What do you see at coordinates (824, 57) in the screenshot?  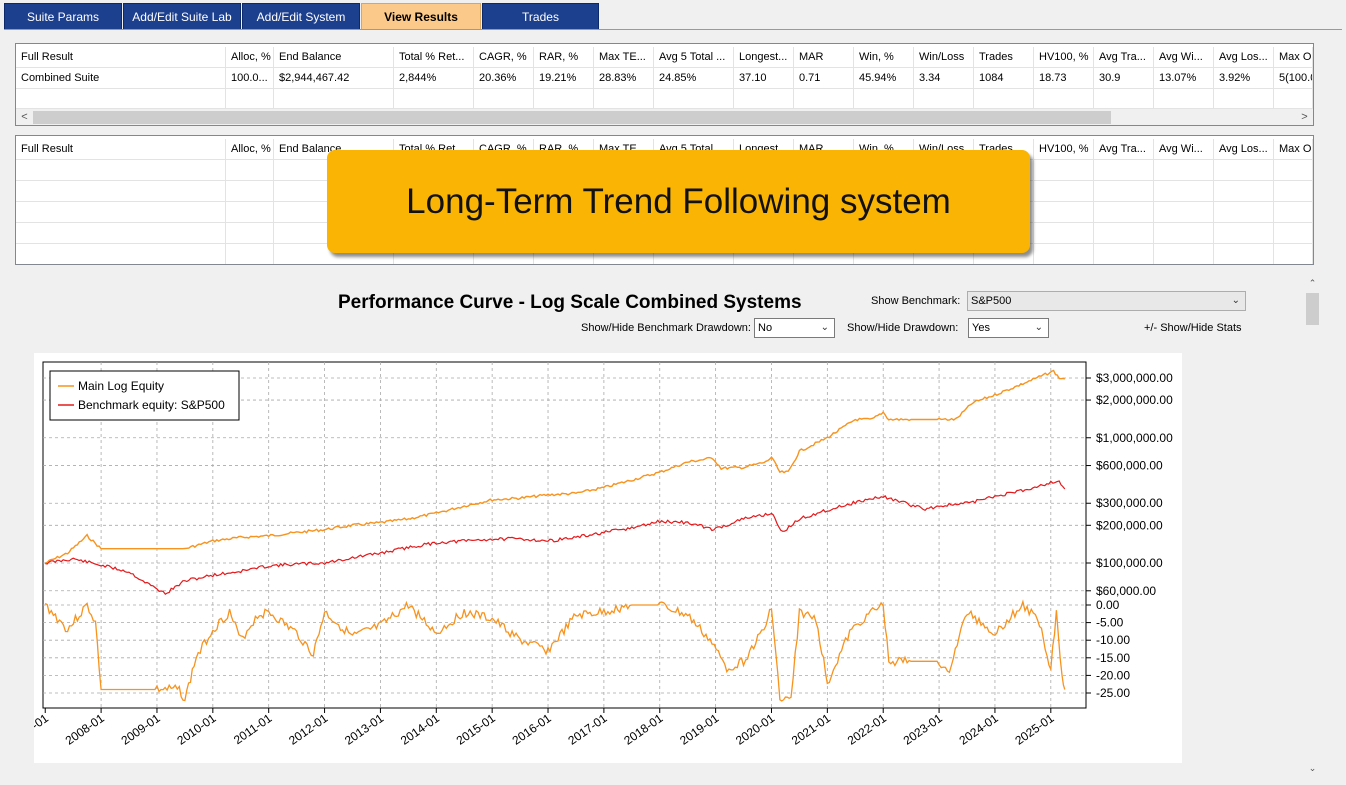 I see `column-header: MAR` at bounding box center [824, 57].